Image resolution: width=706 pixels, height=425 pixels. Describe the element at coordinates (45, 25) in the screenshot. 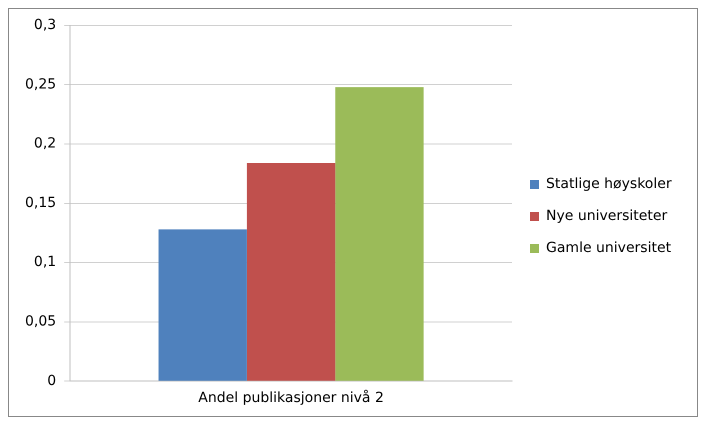

I see `y-tick-label: 0,3` at that location.